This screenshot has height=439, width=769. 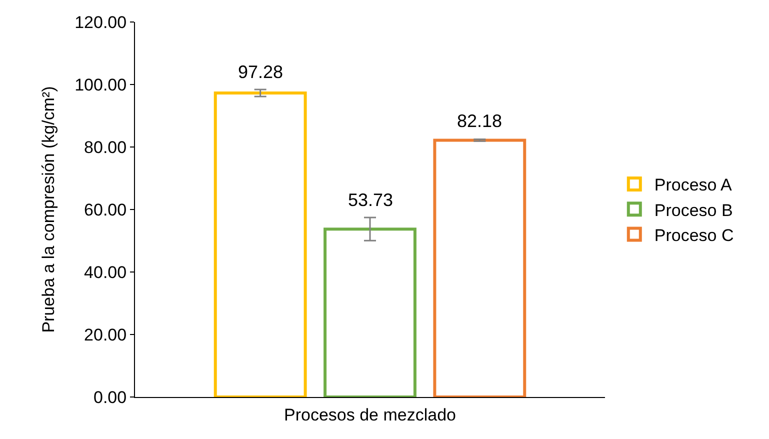 I want to click on y-tick-label: 40.00, so click(x=105, y=272).